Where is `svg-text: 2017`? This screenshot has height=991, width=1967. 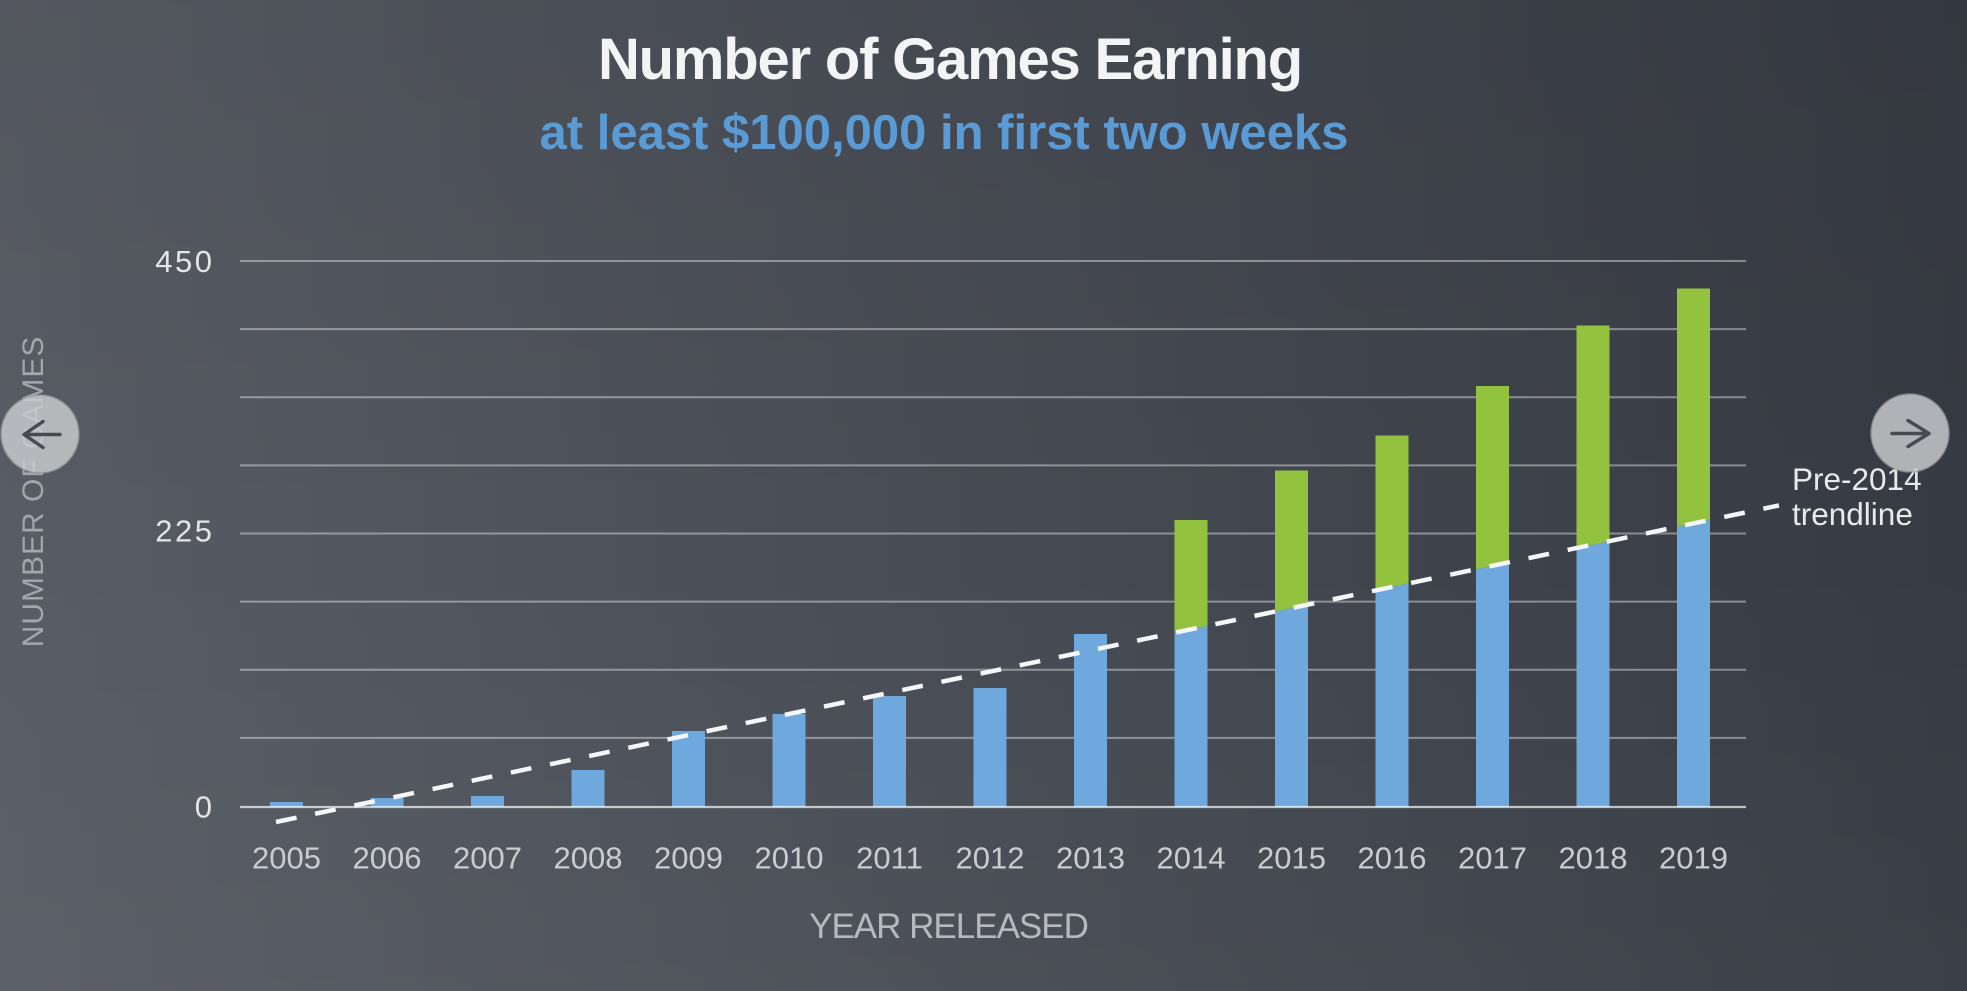 svg-text: 2017 is located at coordinates (1492, 858).